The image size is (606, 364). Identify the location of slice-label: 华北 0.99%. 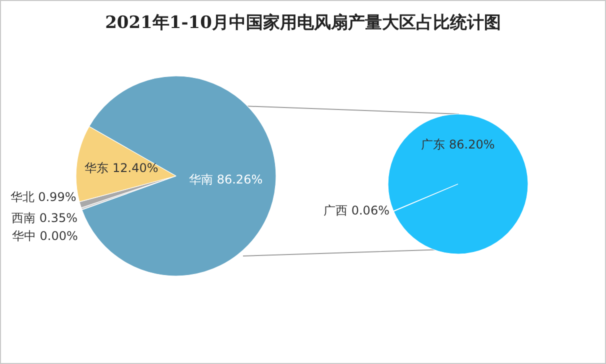
(43, 197).